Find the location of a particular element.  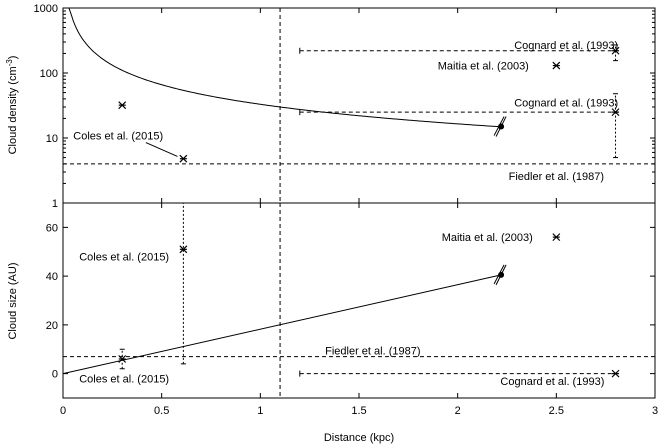

top-ytick-label-3: 1000 is located at coordinates (46, 9).